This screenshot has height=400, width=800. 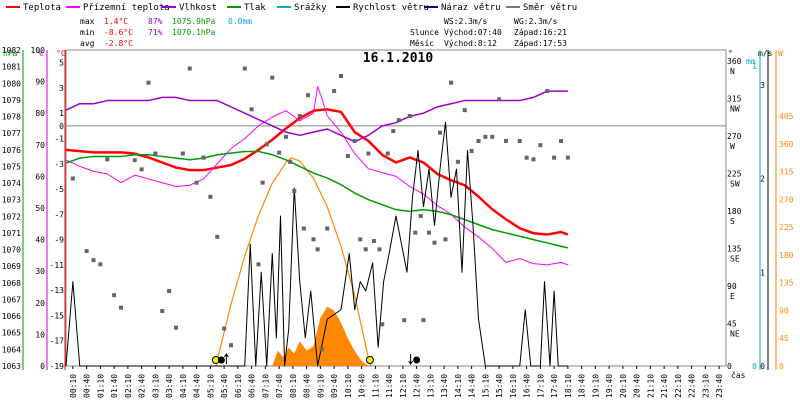 I want to click on radiation-tick-1: 45, so click(x=784, y=338).